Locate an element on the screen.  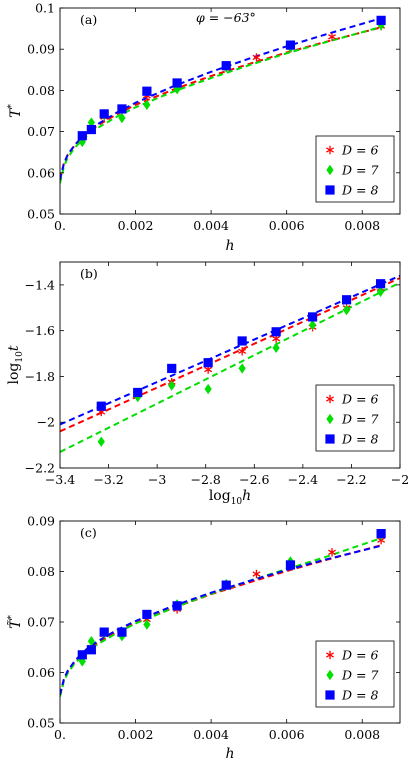
x-tick-label: −2.4 is located at coordinates (303, 479).